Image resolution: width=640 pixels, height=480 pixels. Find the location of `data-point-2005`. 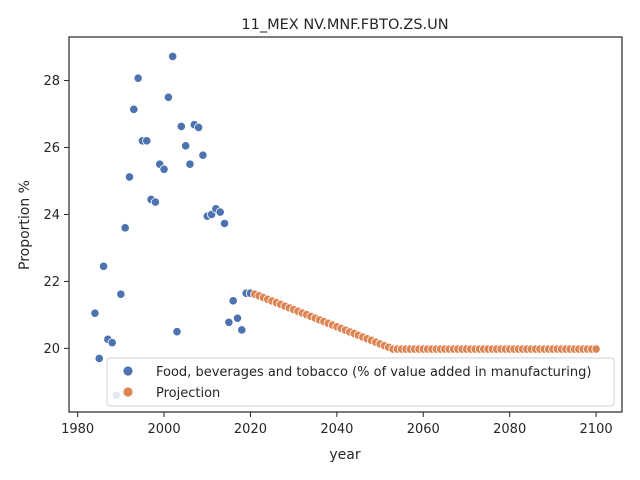

data-point-2005 is located at coordinates (186, 146).